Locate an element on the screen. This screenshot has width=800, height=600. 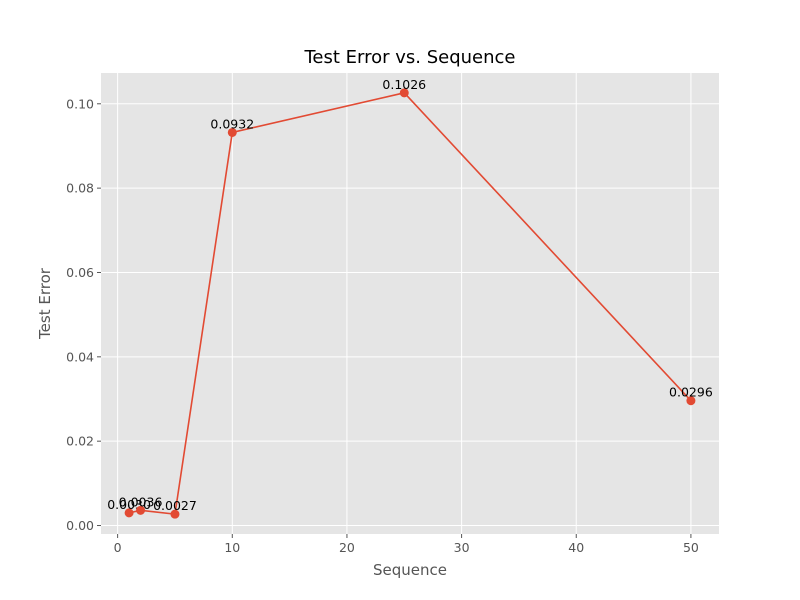
x-tick-label: 40 is located at coordinates (576, 547).